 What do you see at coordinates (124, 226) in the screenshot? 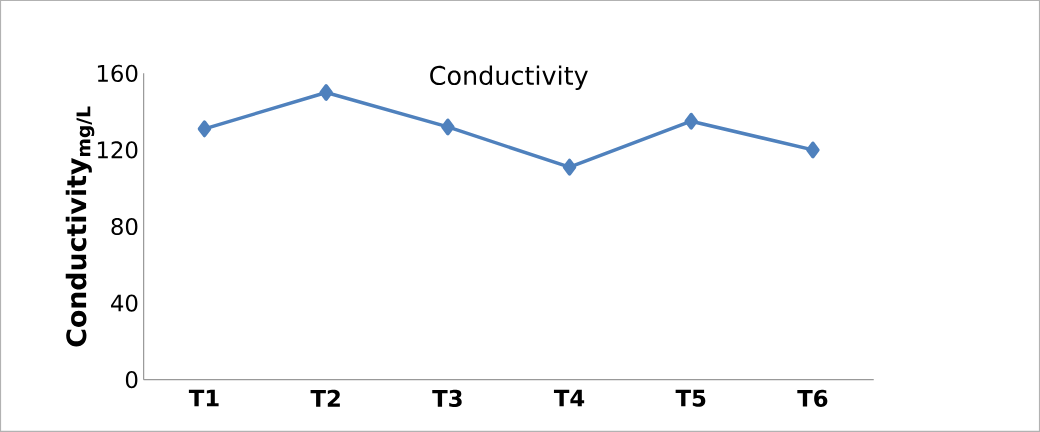
I see `y-tick-label: 80` at bounding box center [124, 226].